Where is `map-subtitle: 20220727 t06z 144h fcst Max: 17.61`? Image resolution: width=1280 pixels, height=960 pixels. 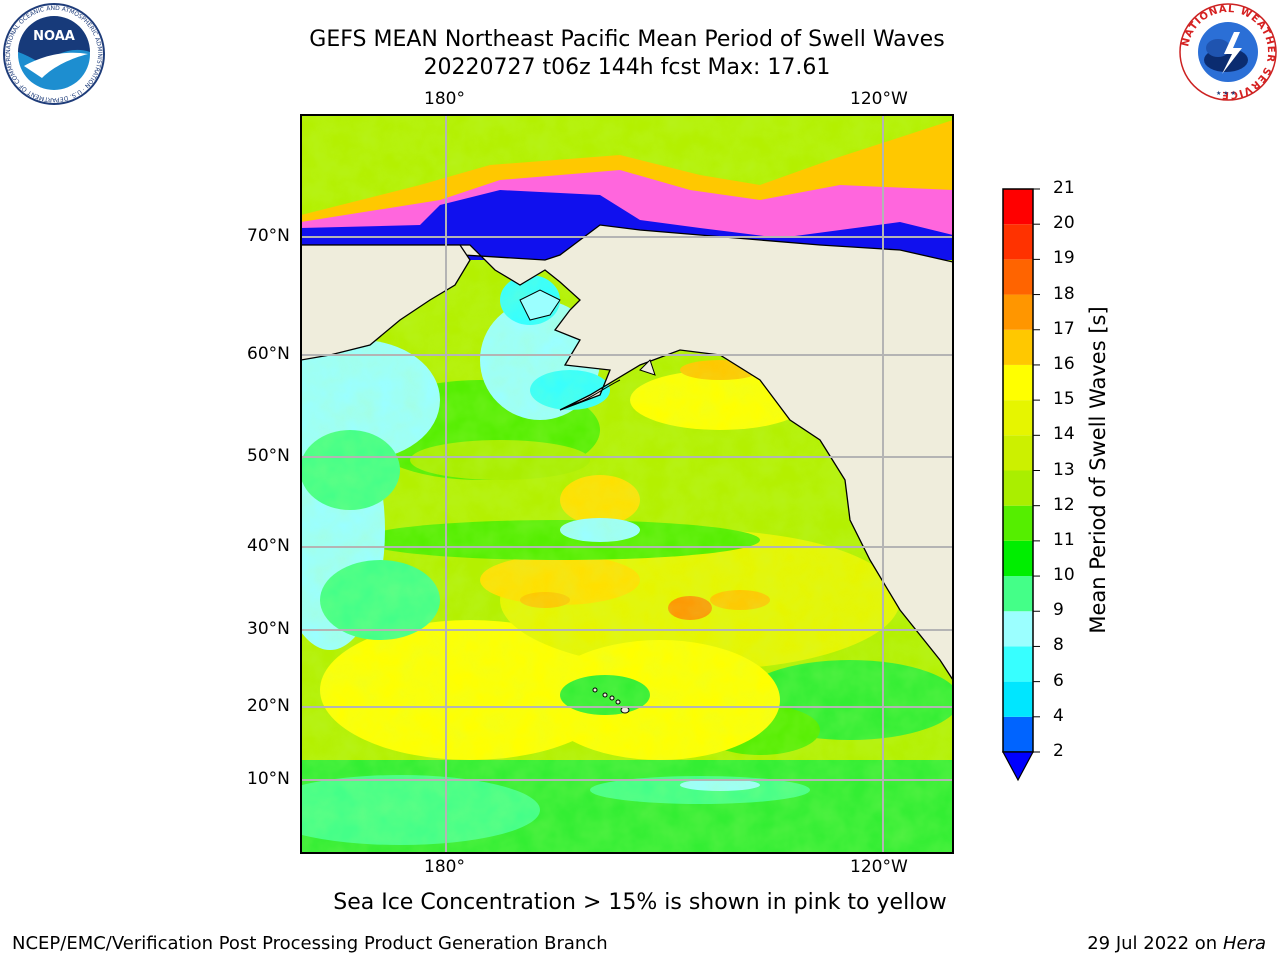
map-subtitle: 20220727 t06z 144h fcst Max: 17.61 is located at coordinates (627, 67).